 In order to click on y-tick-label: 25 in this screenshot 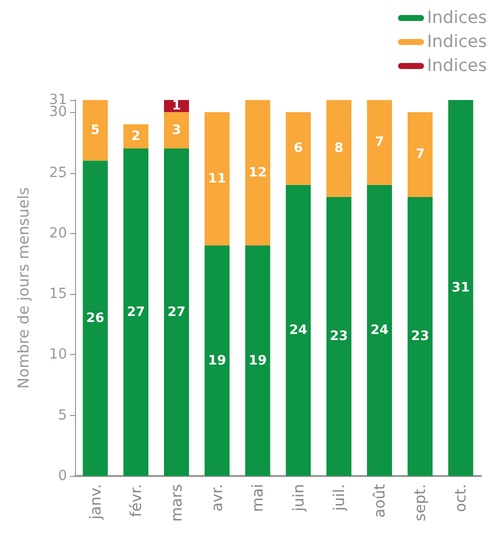, I will do `click(58, 172)`.